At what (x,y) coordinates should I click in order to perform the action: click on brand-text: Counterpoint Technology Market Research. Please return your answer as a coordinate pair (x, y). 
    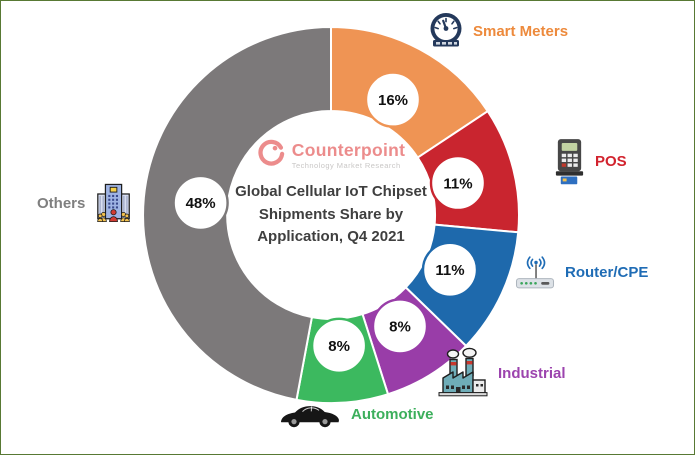
    Looking at the image, I should click on (348, 155).